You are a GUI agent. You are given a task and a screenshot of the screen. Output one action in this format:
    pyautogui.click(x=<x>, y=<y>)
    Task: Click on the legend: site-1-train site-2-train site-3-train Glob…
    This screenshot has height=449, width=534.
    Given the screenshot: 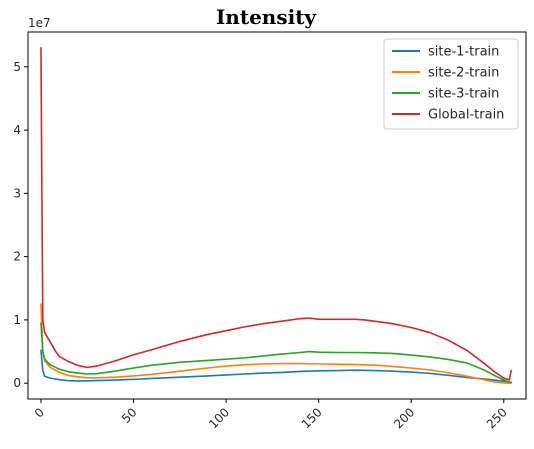 What is the action you would take?
    pyautogui.click(x=451, y=84)
    